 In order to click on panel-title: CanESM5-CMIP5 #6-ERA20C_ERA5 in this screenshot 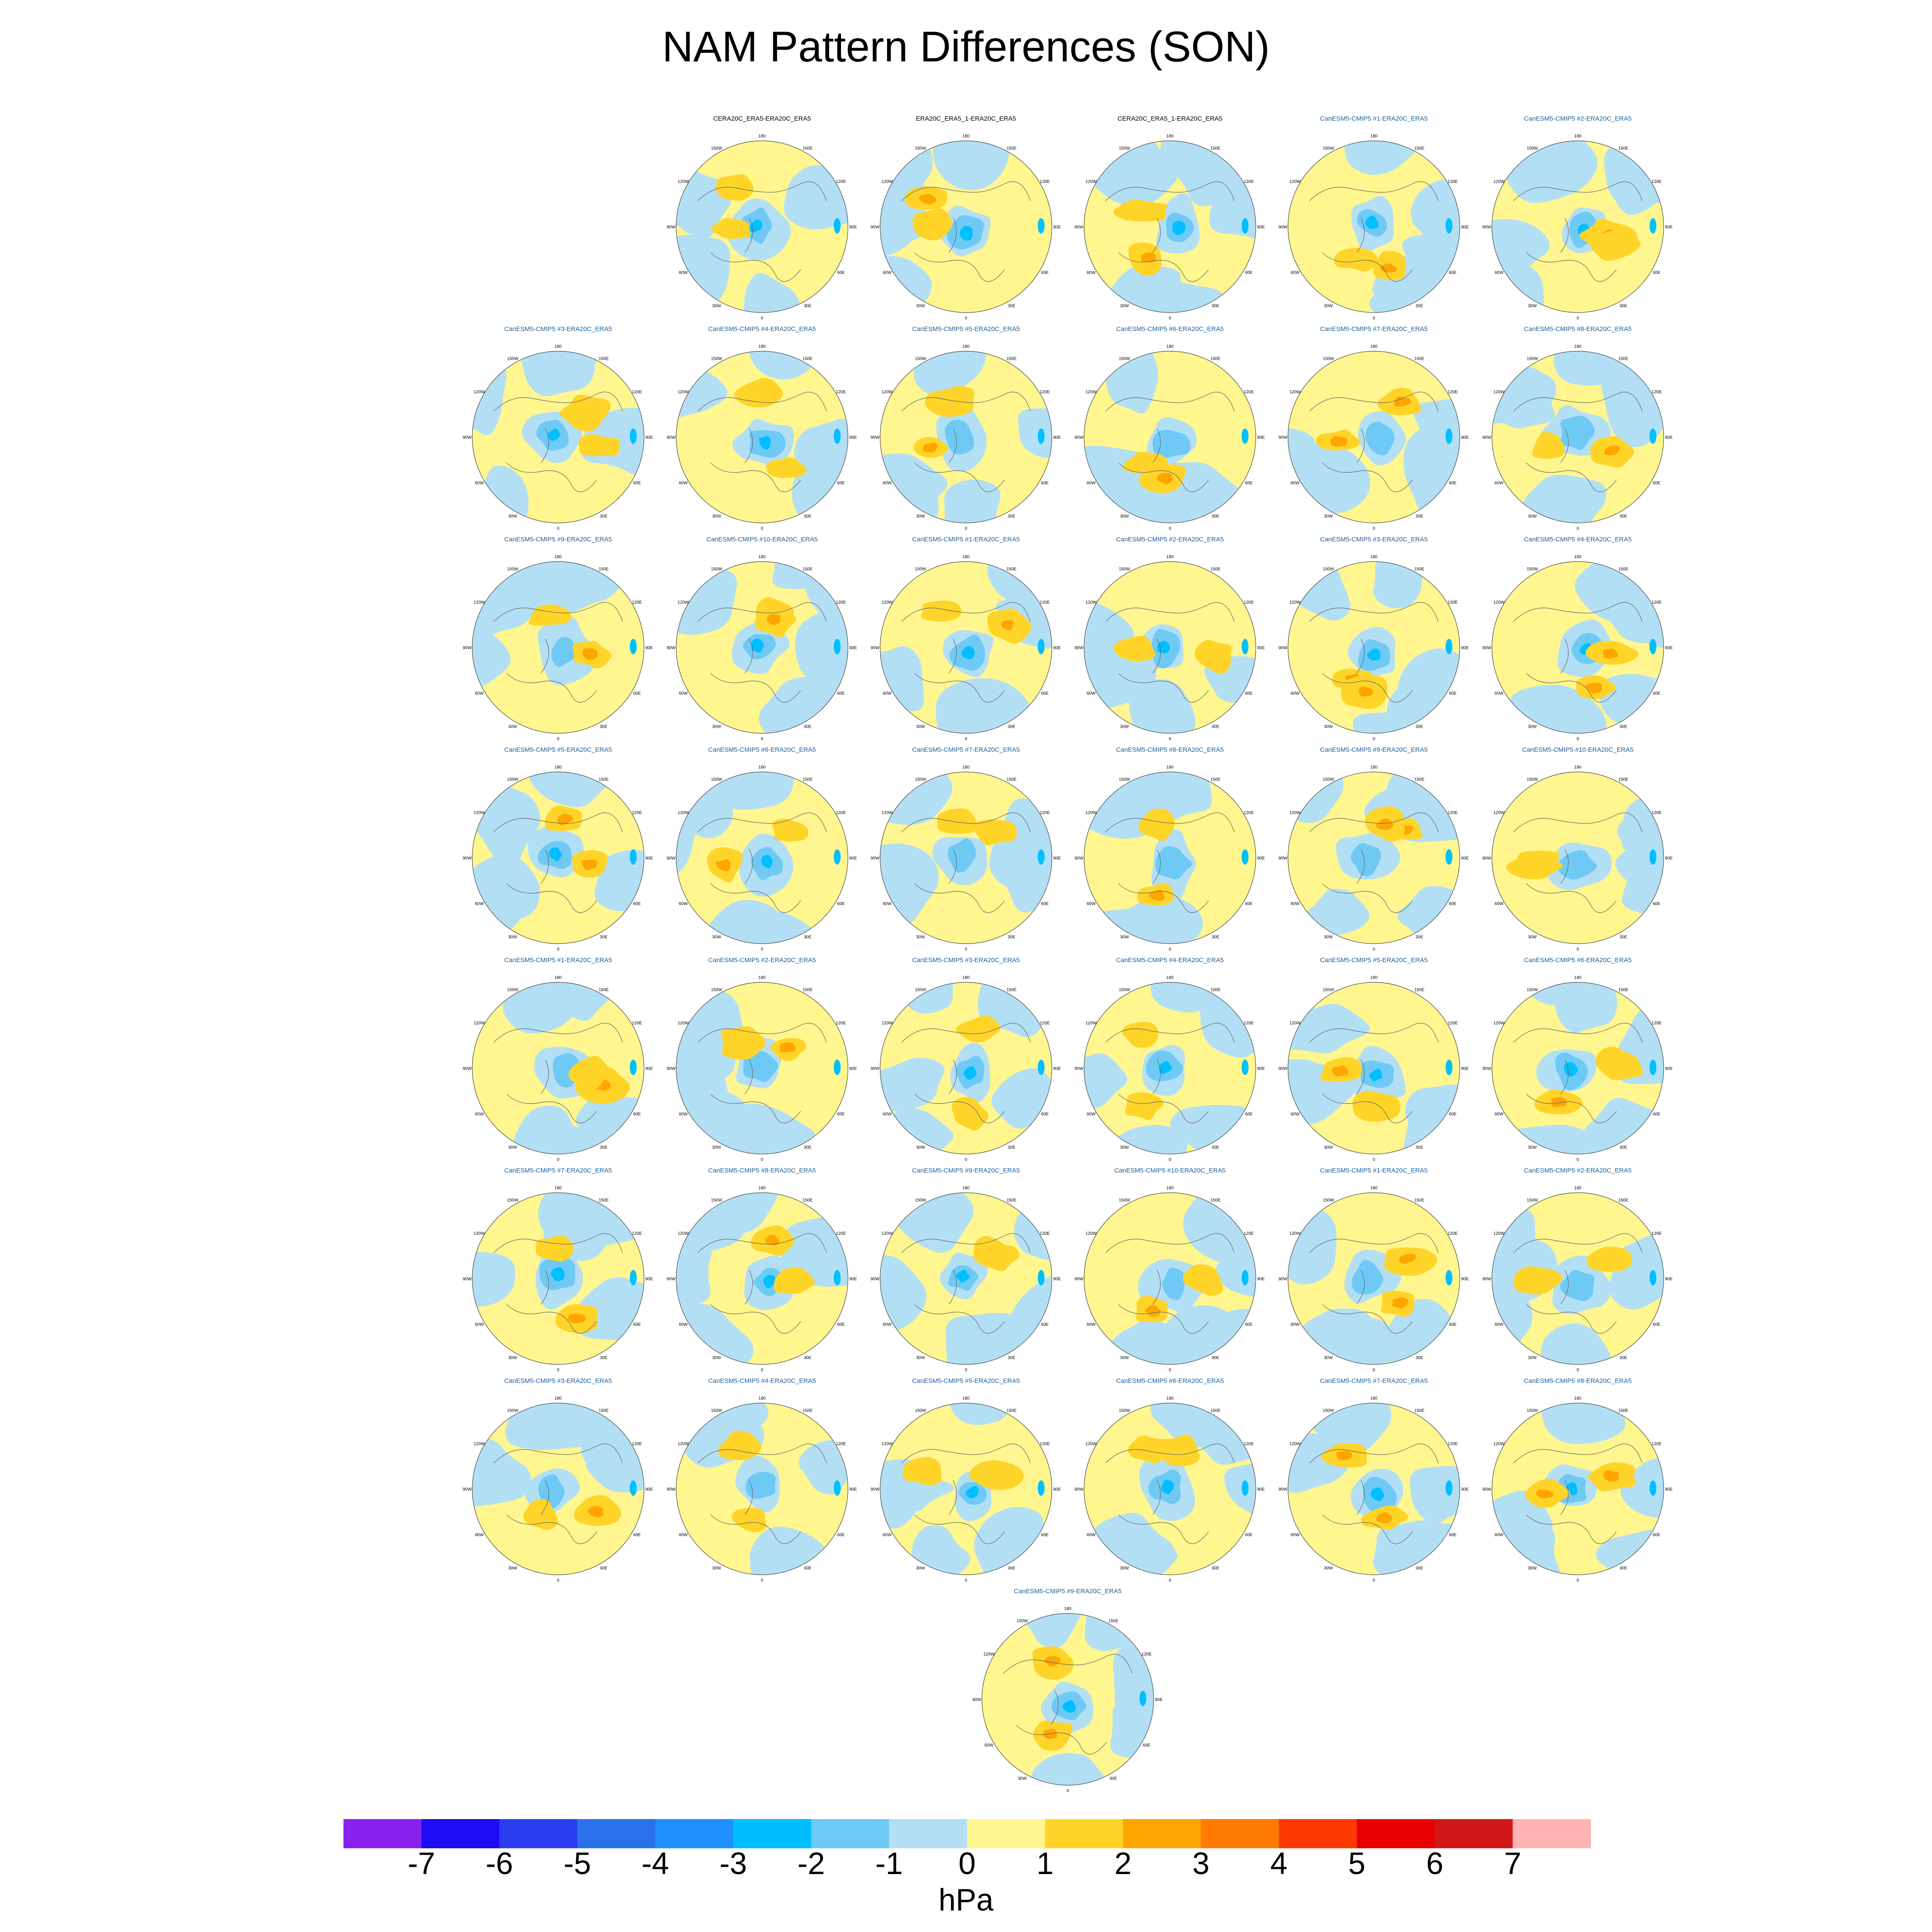, I will do `click(1170, 329)`.